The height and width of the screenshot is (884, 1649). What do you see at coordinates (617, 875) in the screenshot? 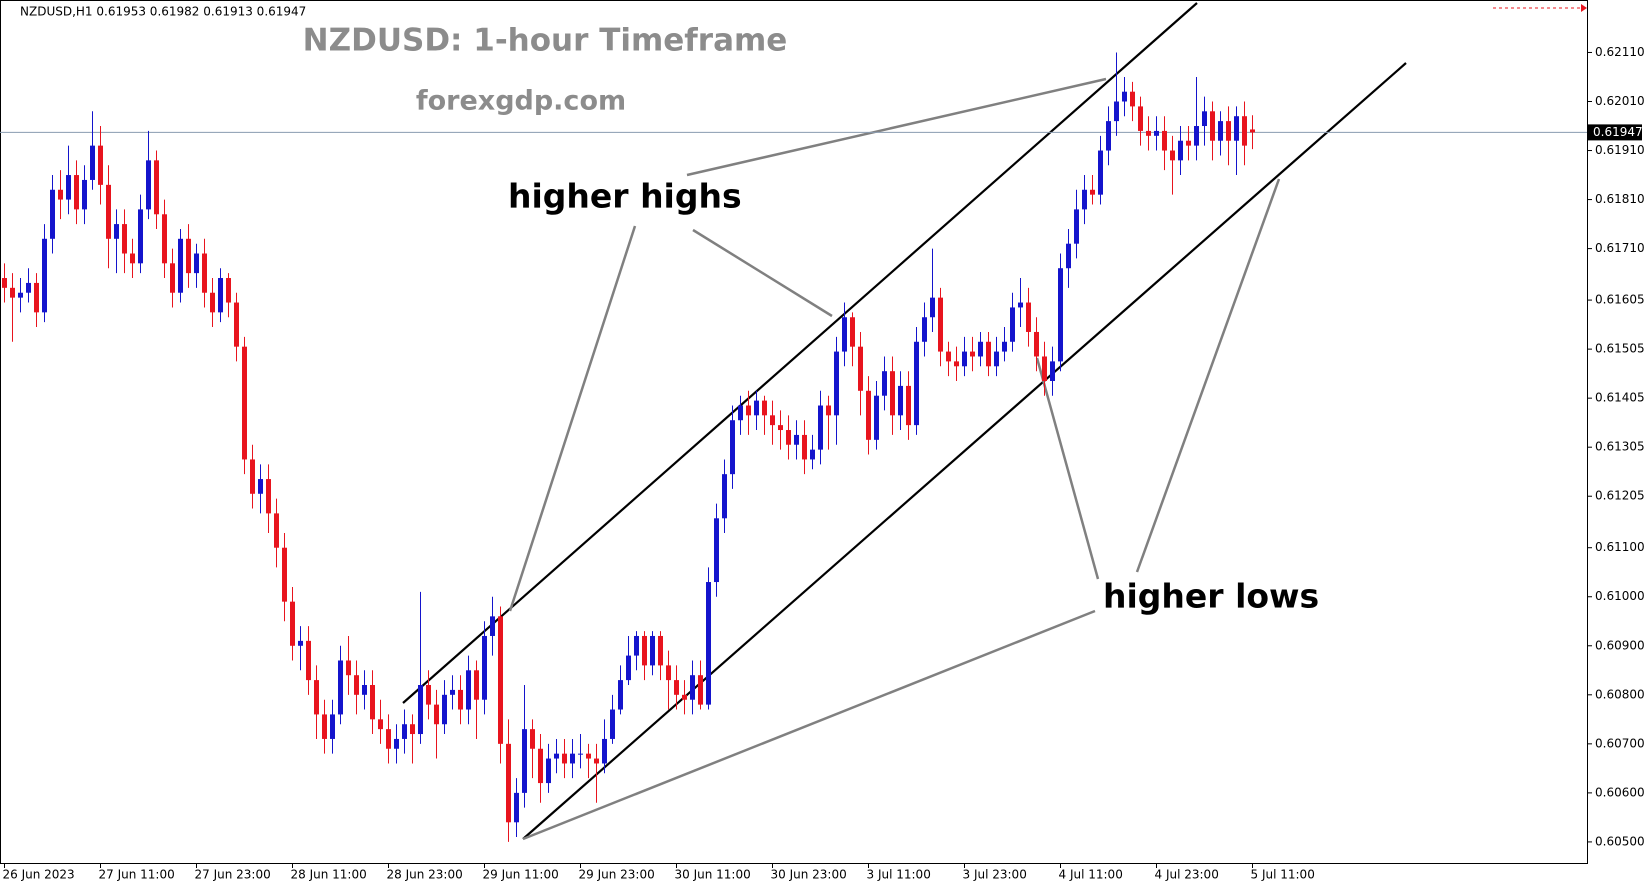
I see `x-tick-label: 29 Jun 23:00` at bounding box center [617, 875].